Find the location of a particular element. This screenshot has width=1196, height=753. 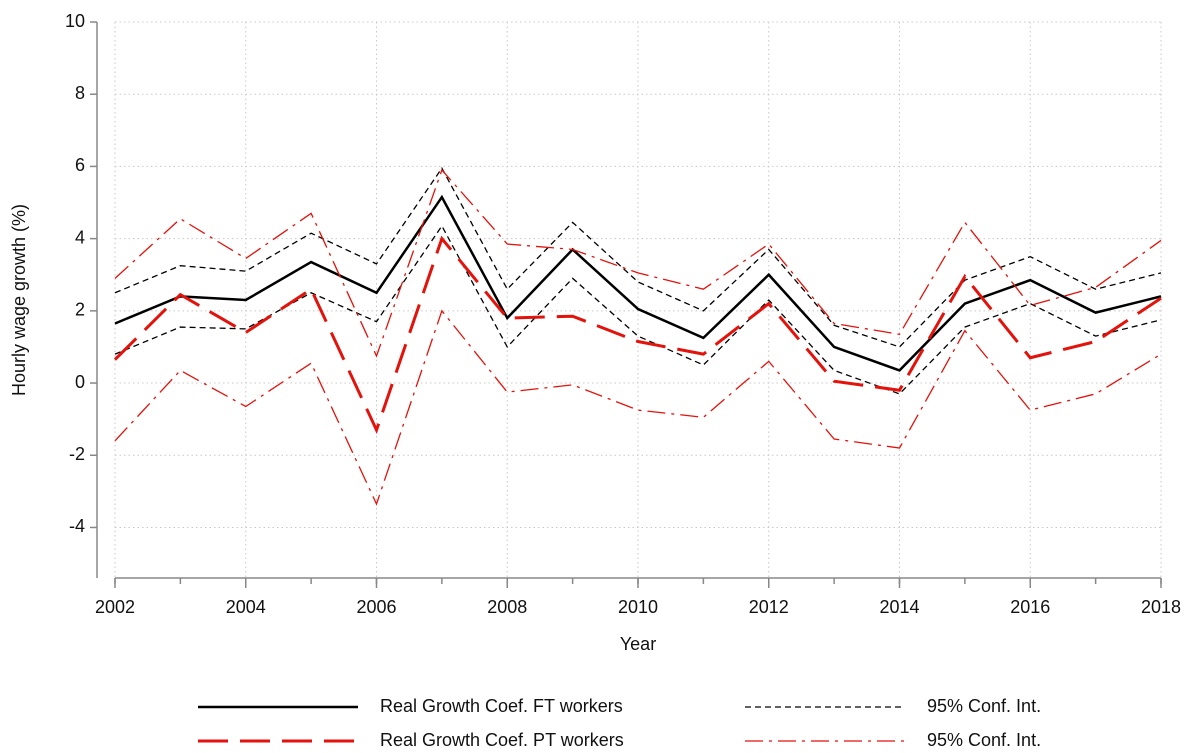

legend-label: Real Growth Coef. PT workers is located at coordinates (502, 740).